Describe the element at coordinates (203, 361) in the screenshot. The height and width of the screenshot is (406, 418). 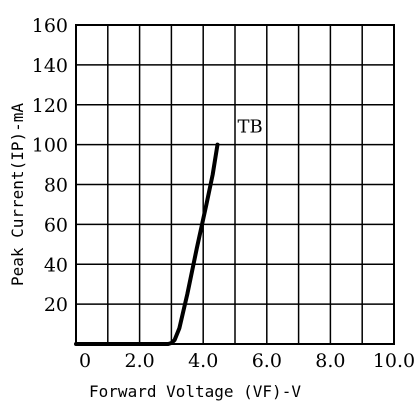
I see `x-tick-label: 4.0` at that location.